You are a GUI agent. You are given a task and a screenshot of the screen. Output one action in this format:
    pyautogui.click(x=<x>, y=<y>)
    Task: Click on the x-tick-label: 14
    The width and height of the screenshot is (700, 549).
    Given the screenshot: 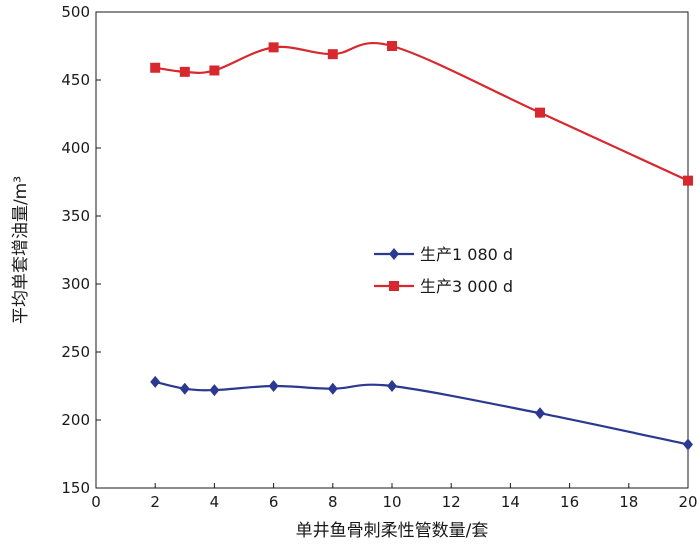 What is the action you would take?
    pyautogui.click(x=510, y=502)
    